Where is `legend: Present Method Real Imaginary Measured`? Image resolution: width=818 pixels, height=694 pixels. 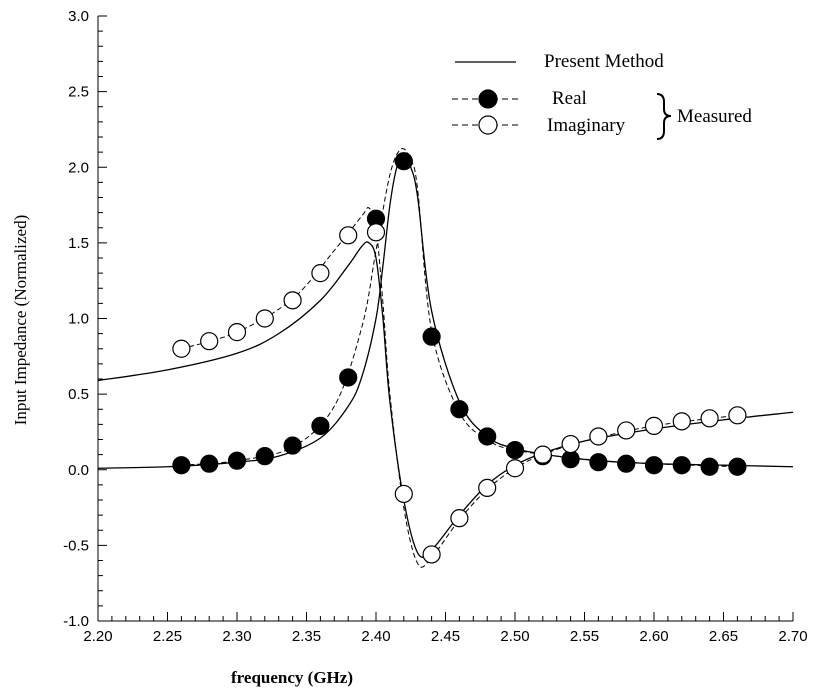 legend: Present Method Real Imaginary Measured is located at coordinates (602, 95).